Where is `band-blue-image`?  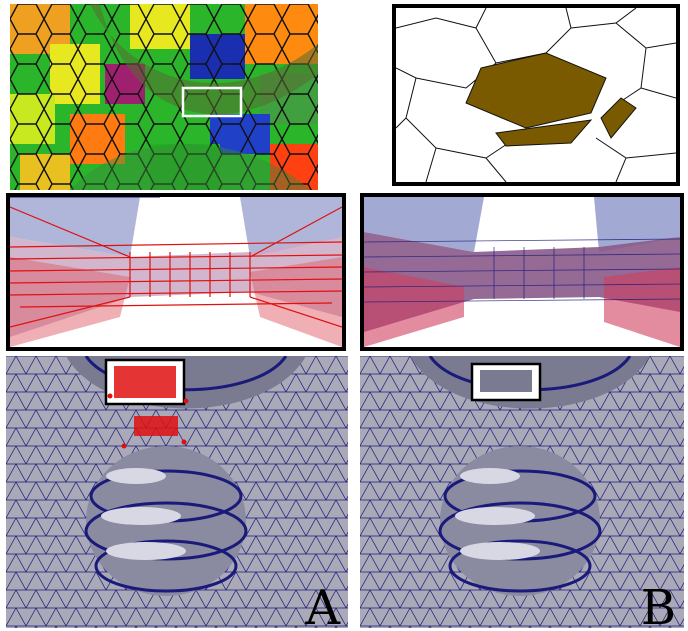 band-blue-image is located at coordinates (522, 272).